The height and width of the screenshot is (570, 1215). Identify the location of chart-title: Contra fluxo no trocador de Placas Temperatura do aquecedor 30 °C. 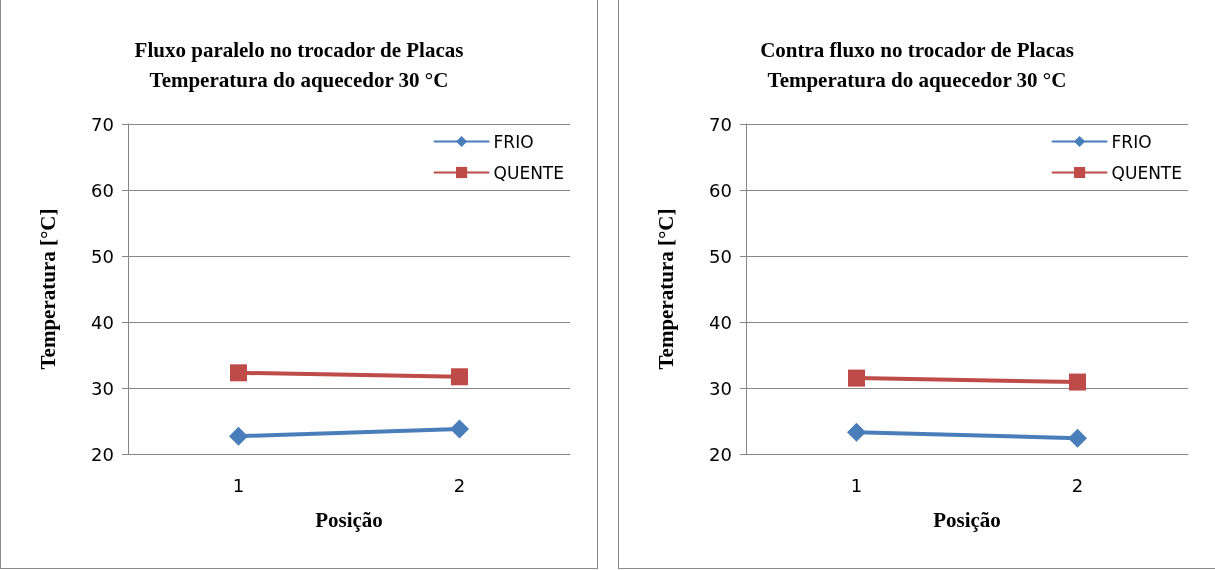
(917, 65).